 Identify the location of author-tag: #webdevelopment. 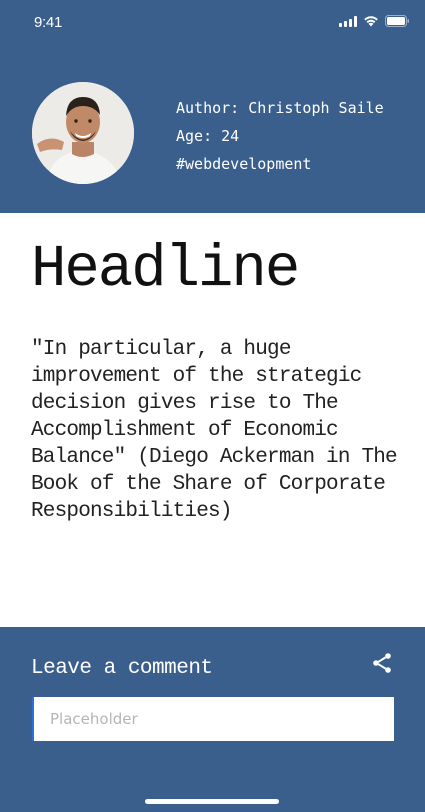
(244, 164).